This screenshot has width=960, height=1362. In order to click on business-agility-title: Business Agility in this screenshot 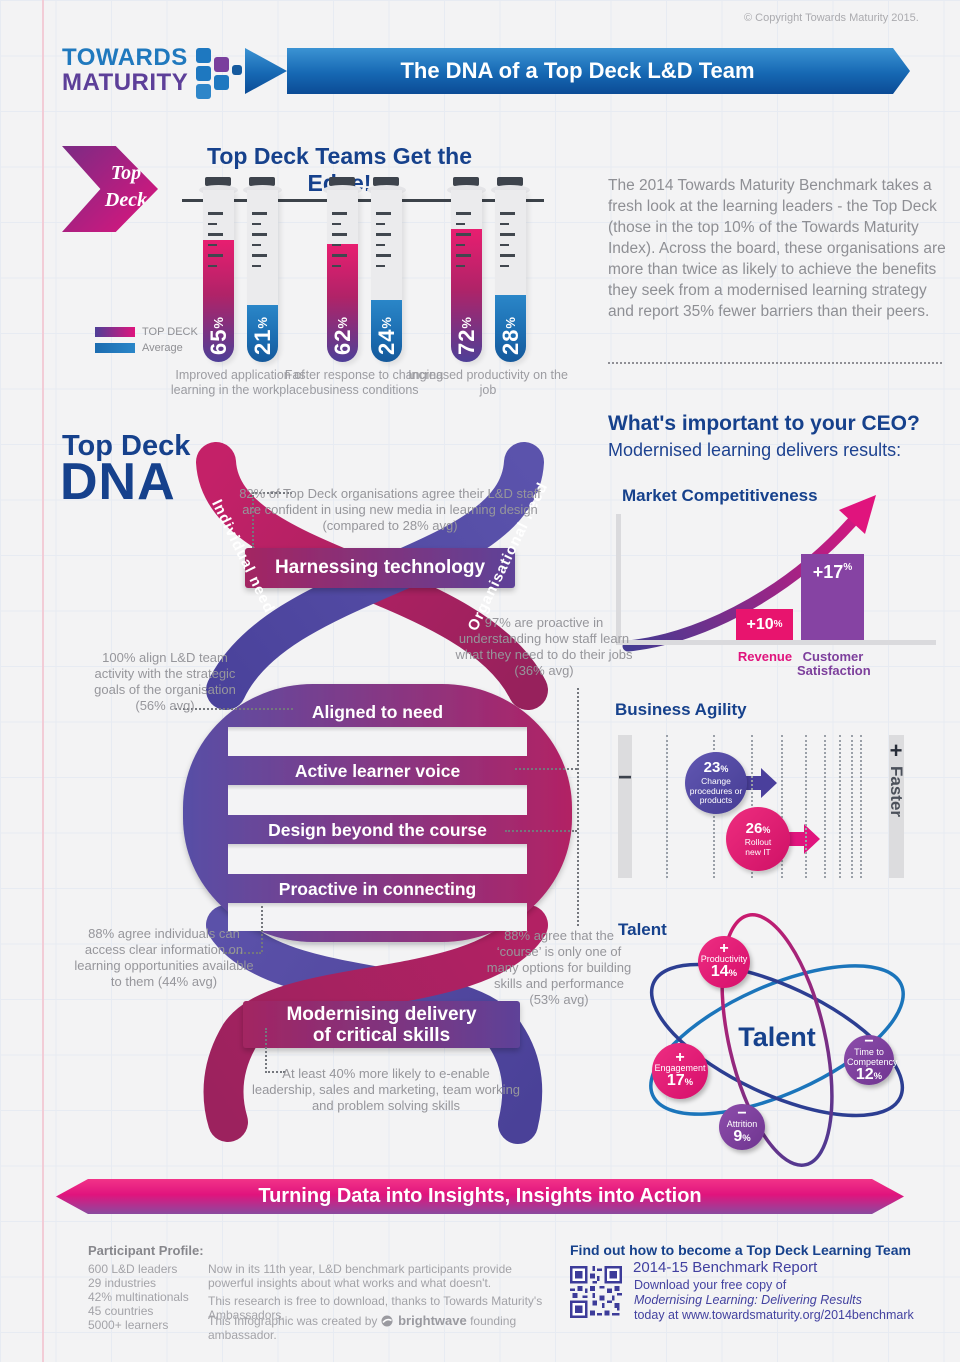, I will do `click(681, 709)`.